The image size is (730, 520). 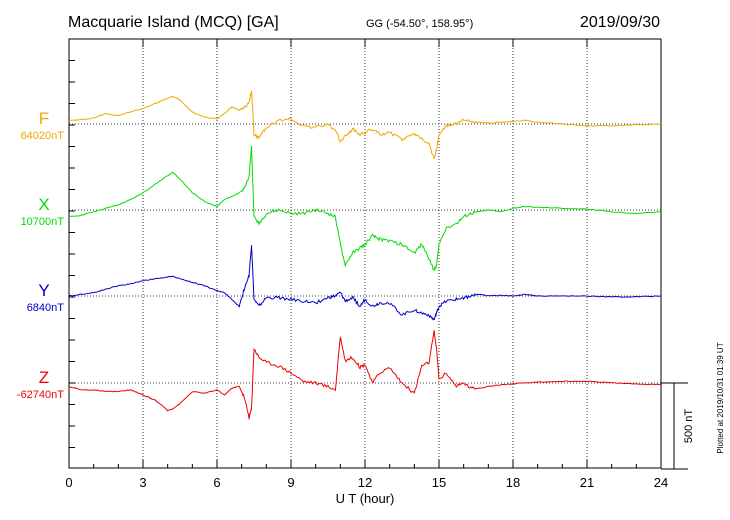 What do you see at coordinates (44, 377) in the screenshot?
I see `series-name-z: Z` at bounding box center [44, 377].